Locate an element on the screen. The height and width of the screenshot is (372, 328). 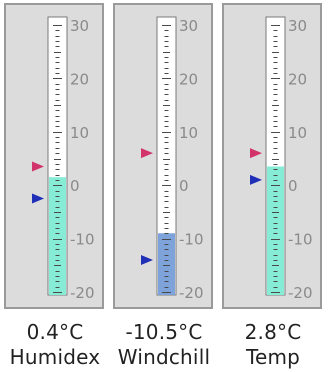
humidex-reading: 0.4°C is located at coordinates (55, 332).